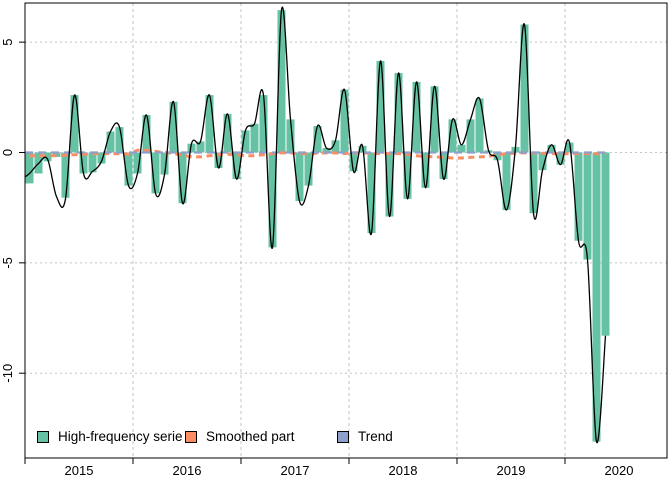 The image size is (672, 480). I want to click on smoothed-part-line, so click(317, 154).